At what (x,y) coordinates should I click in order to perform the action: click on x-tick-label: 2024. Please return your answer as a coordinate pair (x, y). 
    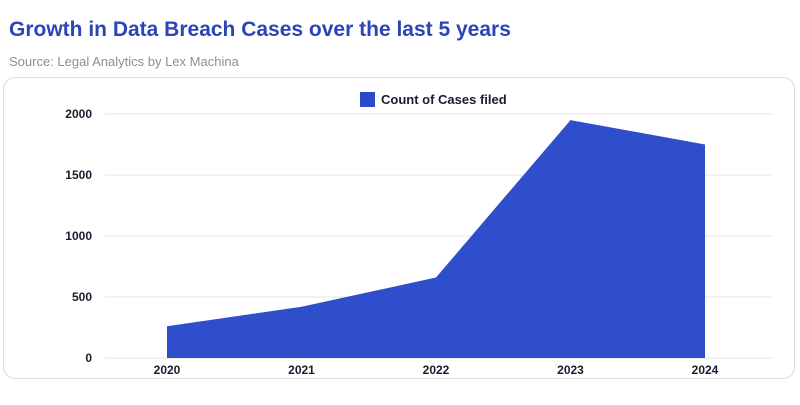
    Looking at the image, I should click on (705, 370).